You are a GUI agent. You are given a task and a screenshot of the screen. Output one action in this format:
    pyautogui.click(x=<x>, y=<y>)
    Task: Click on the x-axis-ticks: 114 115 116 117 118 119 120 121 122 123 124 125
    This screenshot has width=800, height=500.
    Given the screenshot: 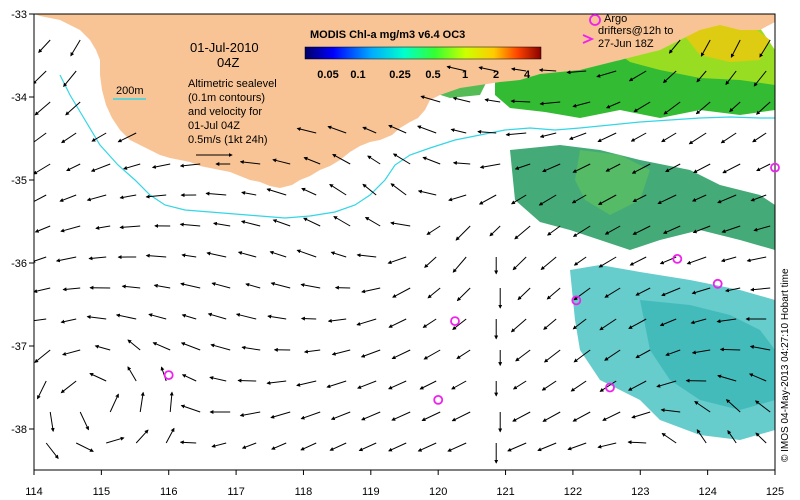 What is the action you would take?
    pyautogui.click(x=404, y=484)
    